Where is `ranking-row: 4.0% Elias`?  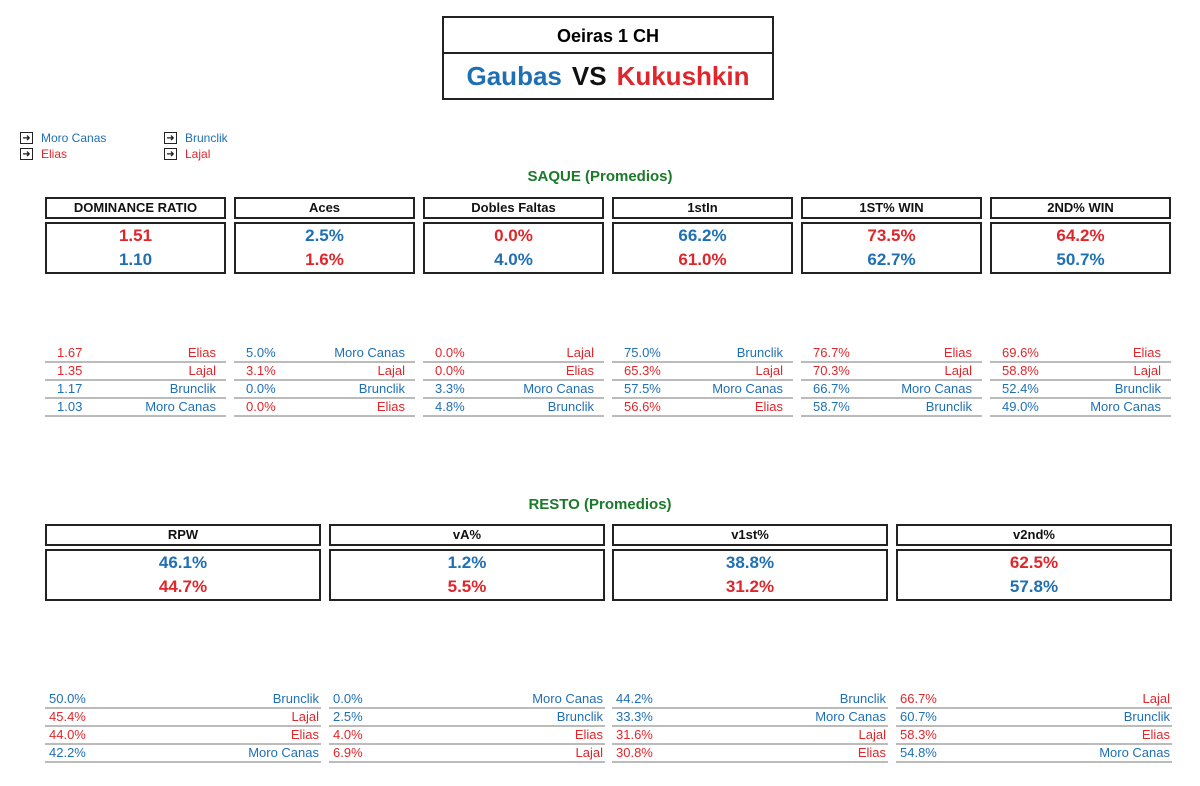
ranking-row: 4.0% Elias is located at coordinates (467, 736).